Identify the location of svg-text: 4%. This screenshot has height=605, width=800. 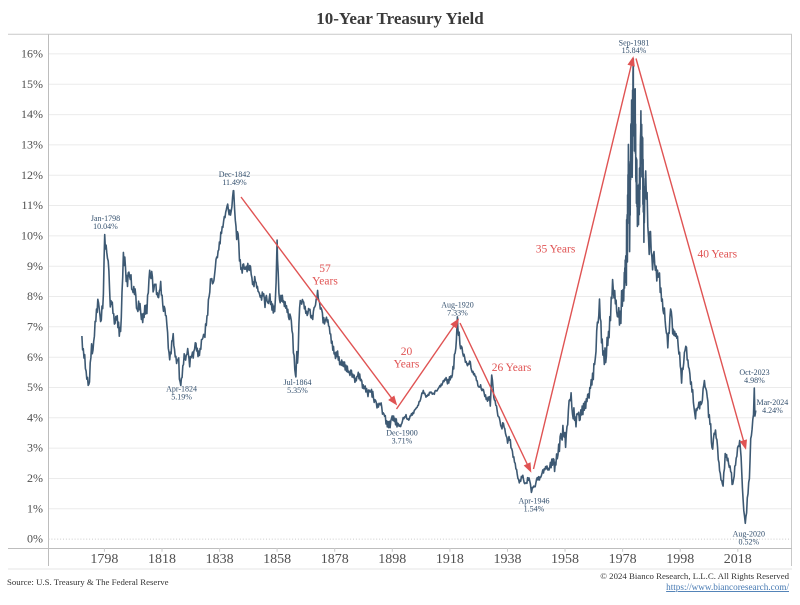
(35, 417).